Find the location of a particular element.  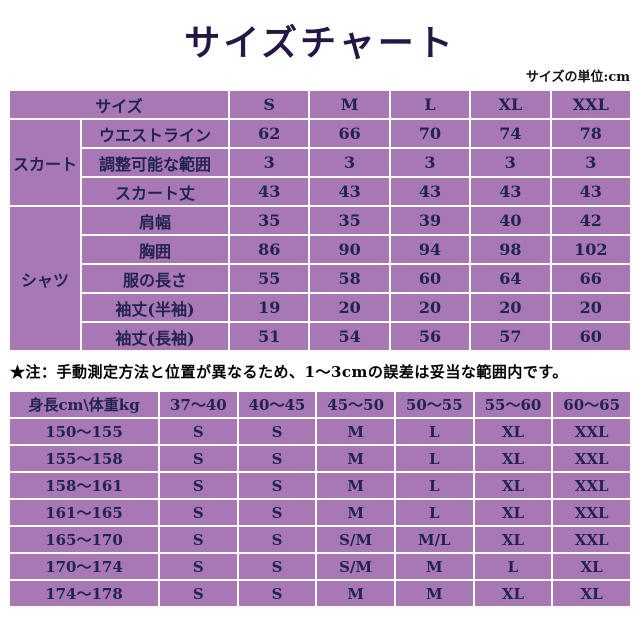

value-cell: 94 is located at coordinates (430, 249).